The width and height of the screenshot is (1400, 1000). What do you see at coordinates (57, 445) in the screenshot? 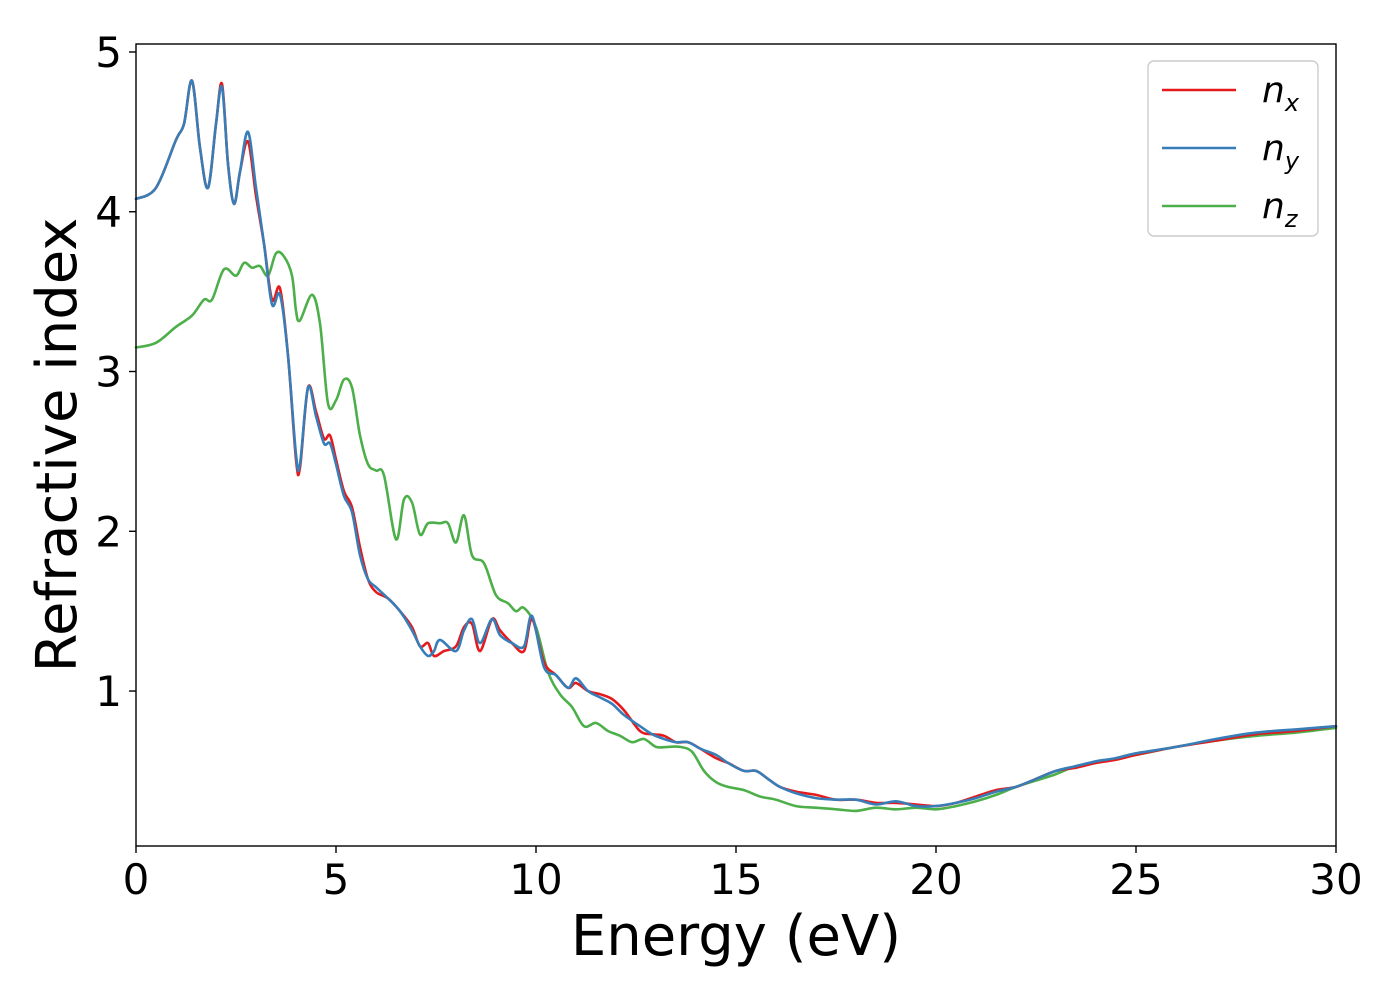
I see `y-axis-label: Refractive index` at bounding box center [57, 445].